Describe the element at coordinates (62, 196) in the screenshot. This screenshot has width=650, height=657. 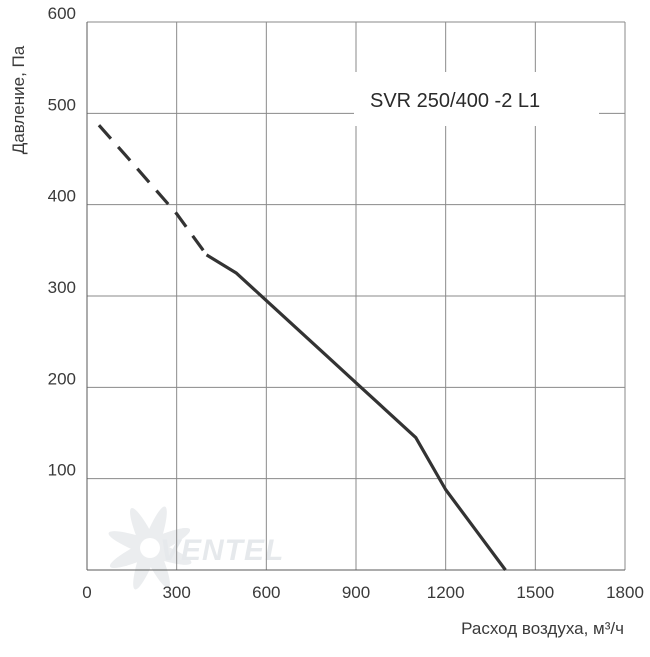
I see `y-tick-label: 400` at that location.